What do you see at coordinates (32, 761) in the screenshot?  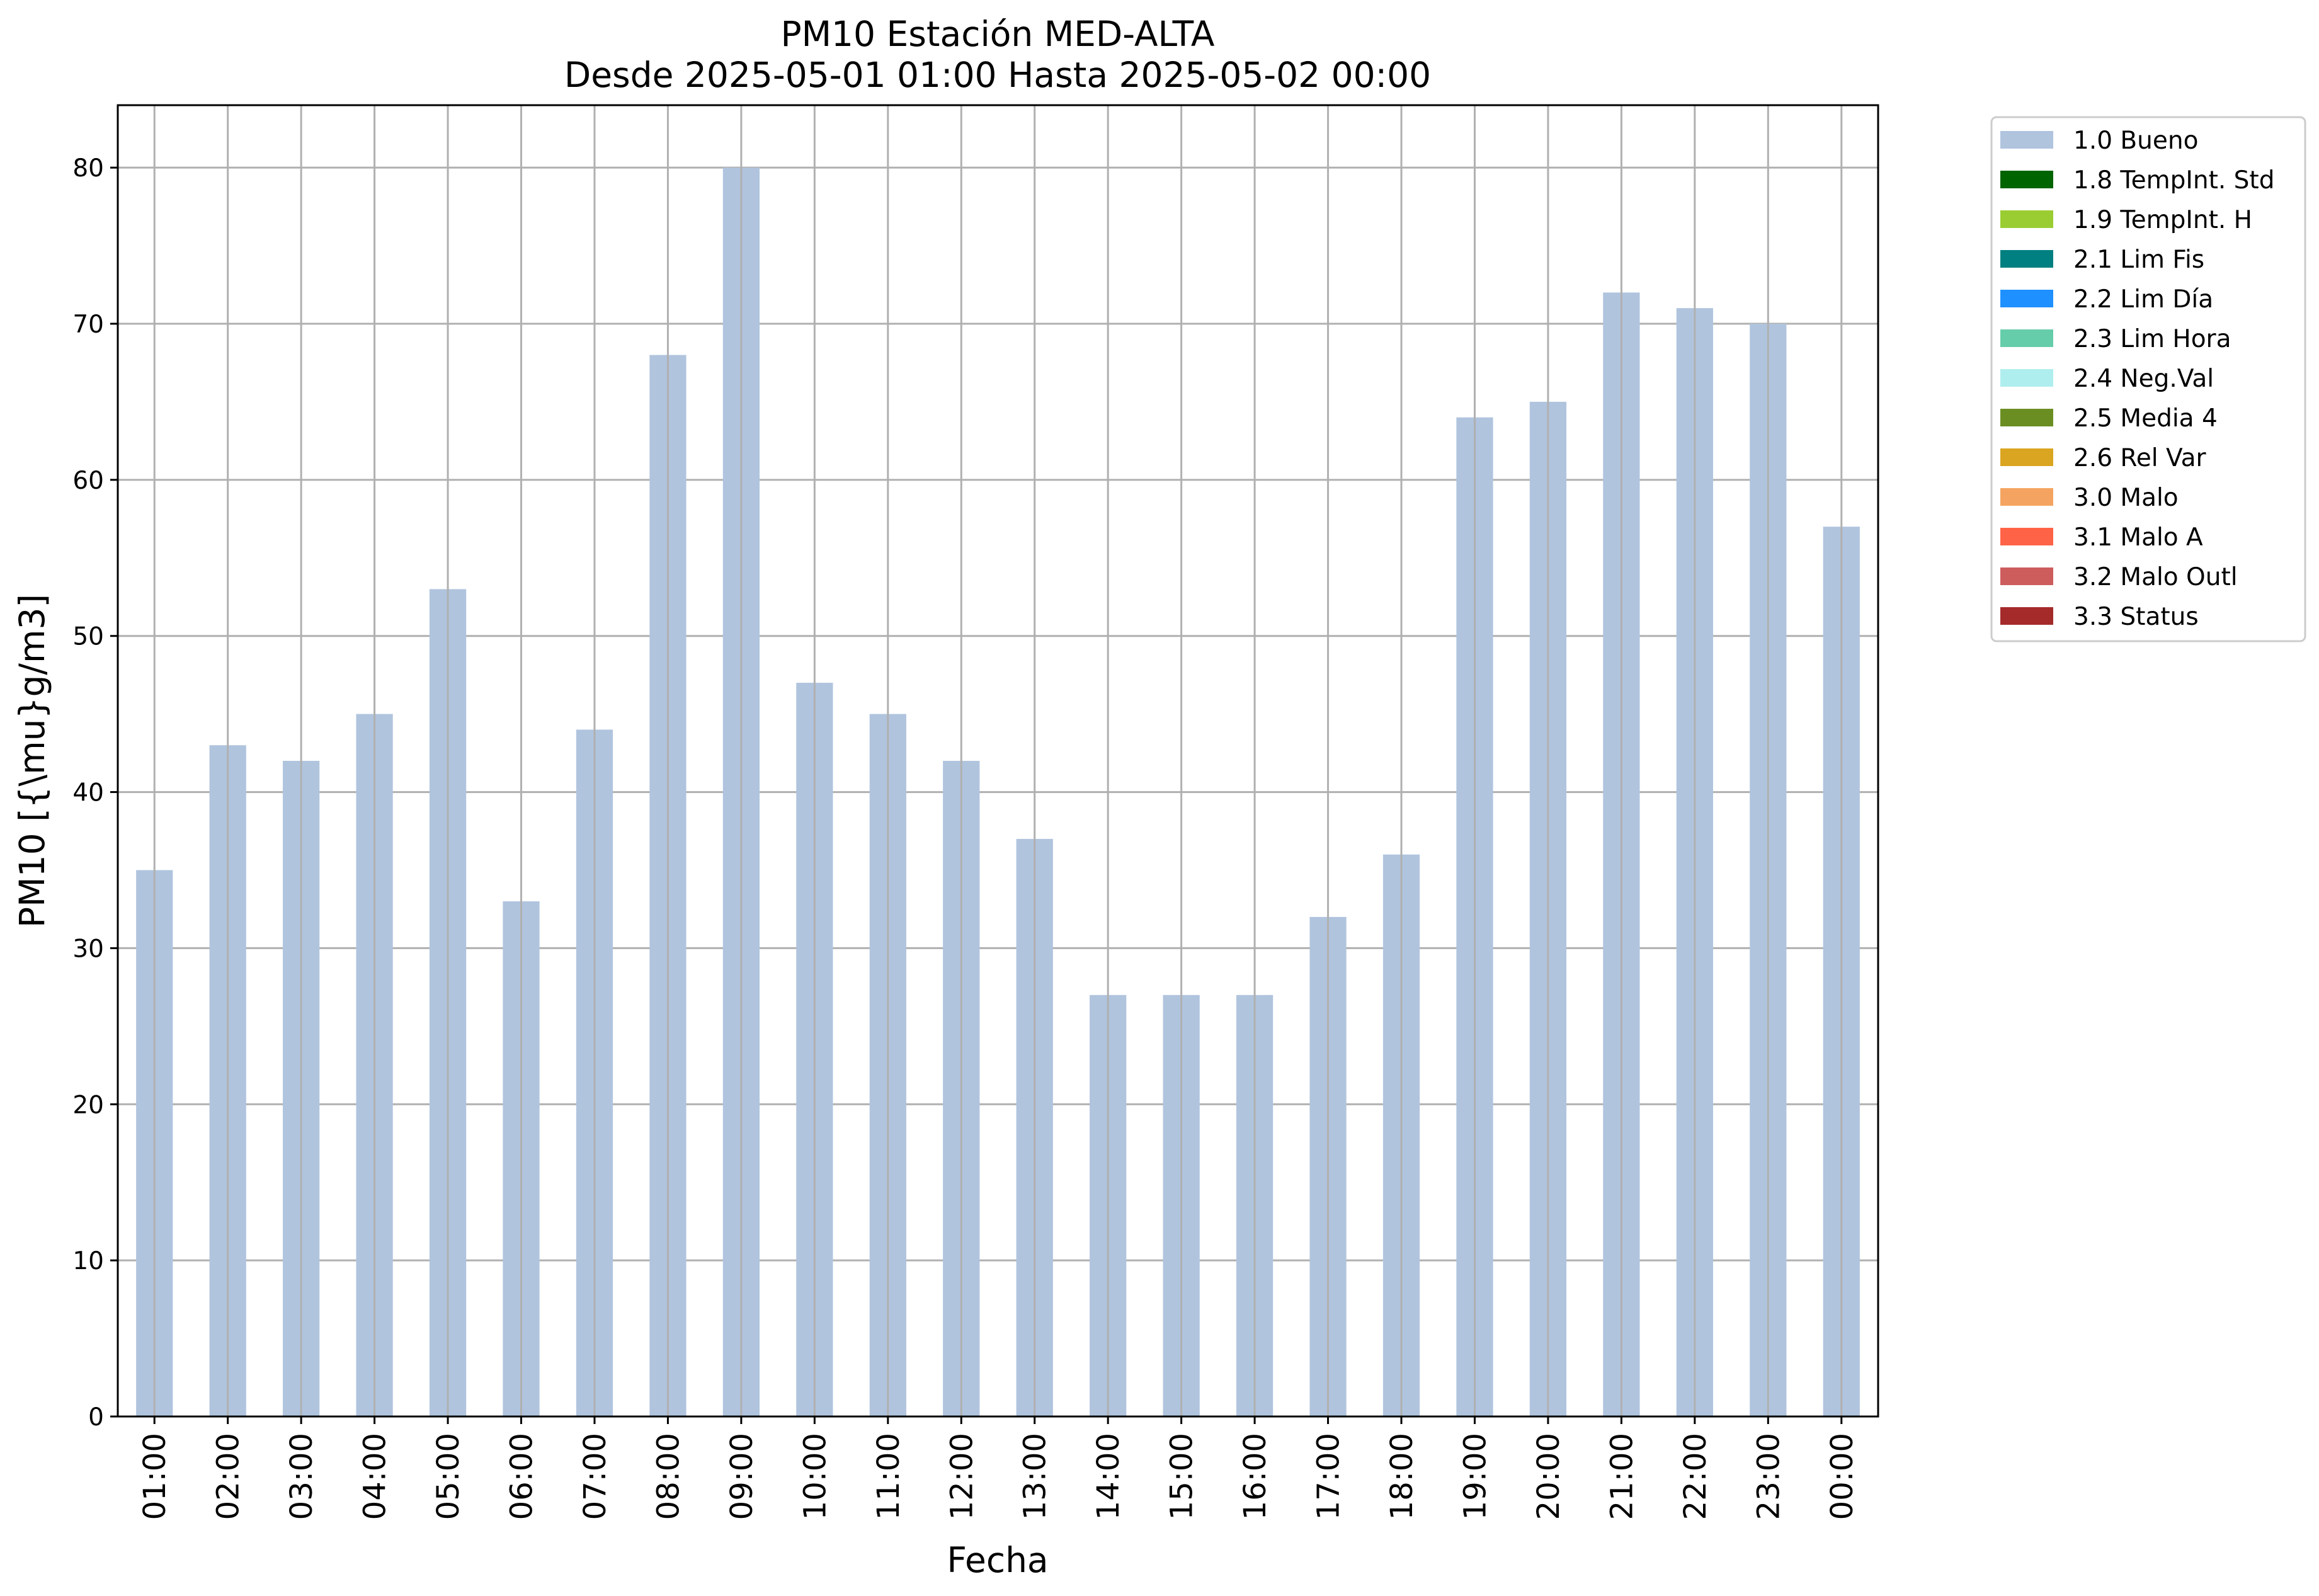 I see `y-axis-label: PM10 [{\mu}g/m3]` at bounding box center [32, 761].